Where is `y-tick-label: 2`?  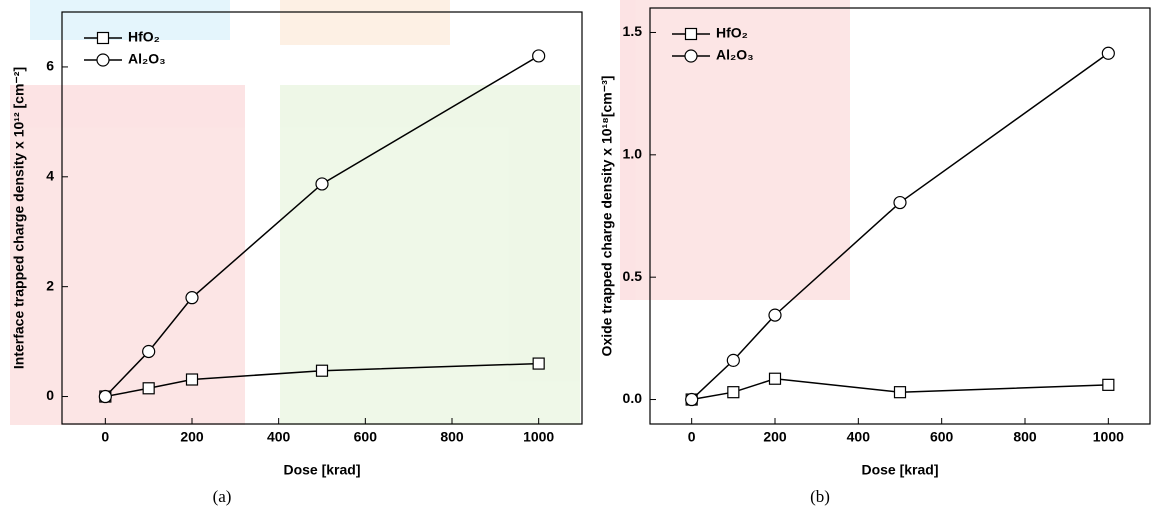
y-tick-label: 2 is located at coordinates (50, 285).